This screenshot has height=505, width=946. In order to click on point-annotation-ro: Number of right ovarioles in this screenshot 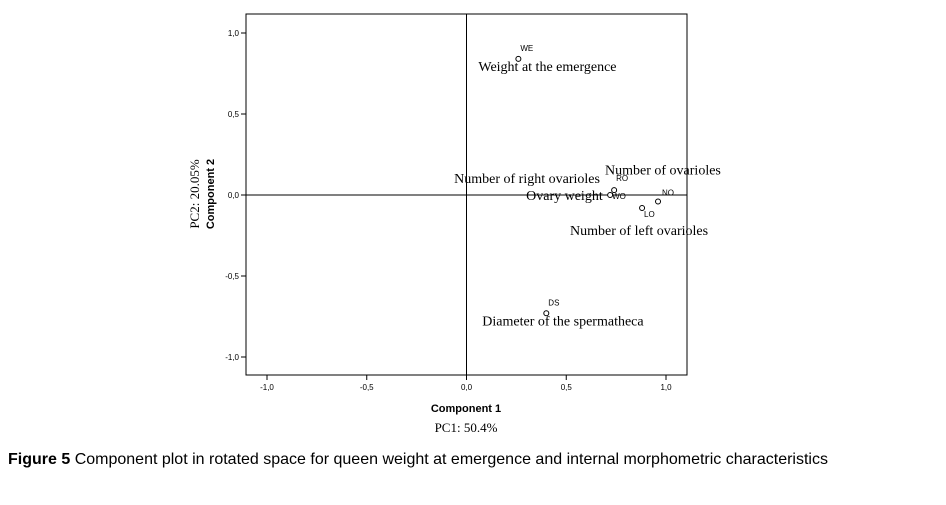, I will do `click(527, 179)`.